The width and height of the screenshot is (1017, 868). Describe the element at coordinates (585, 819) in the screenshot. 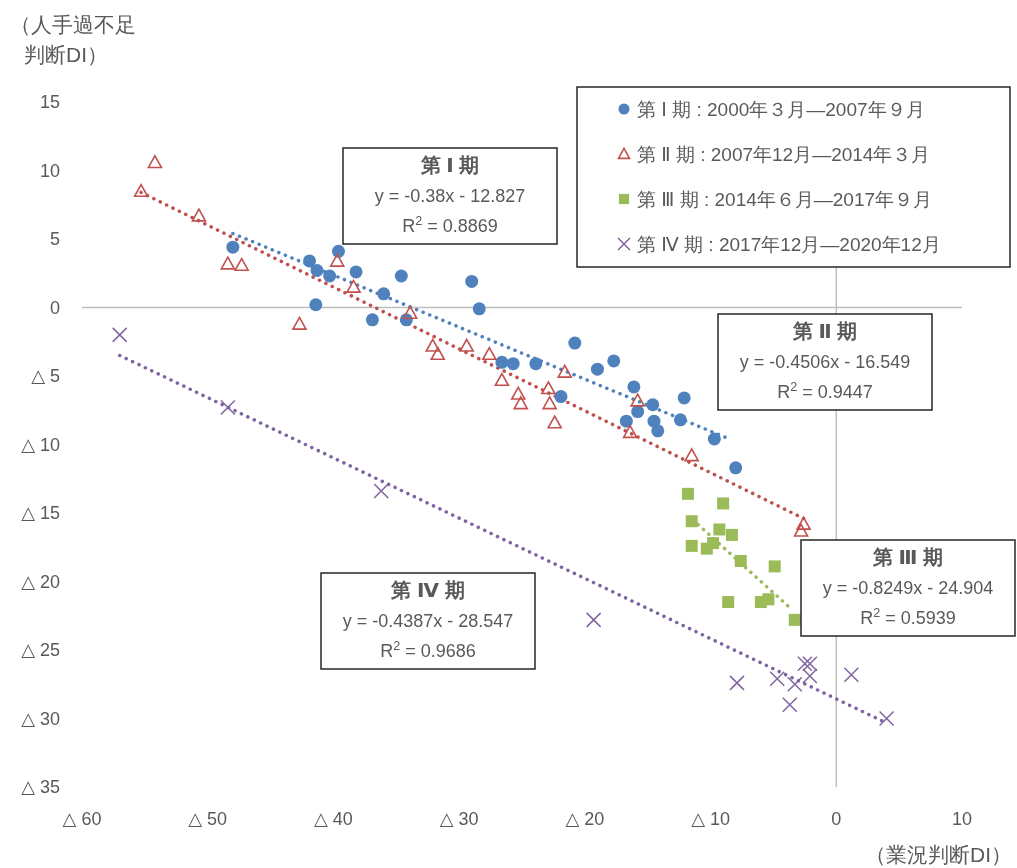

I see `x-tick-label: △ 20` at that location.